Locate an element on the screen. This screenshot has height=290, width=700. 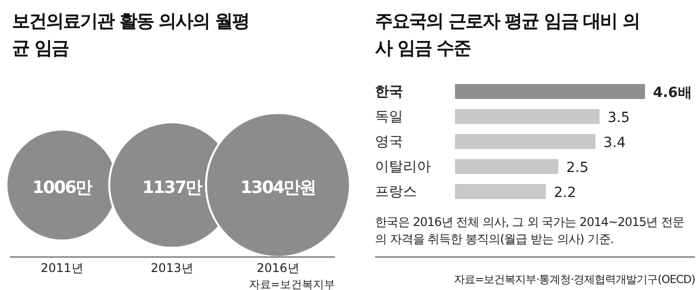
data-label: 1137만 is located at coordinates (172, 188).